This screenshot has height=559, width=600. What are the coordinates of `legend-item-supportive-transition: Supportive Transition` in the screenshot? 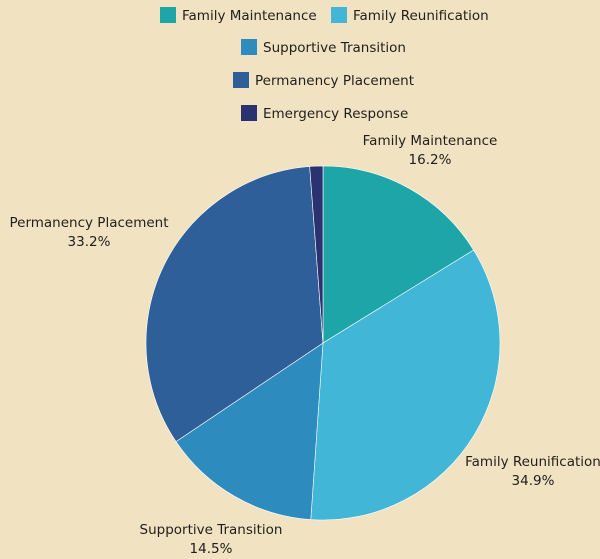 It's located at (323, 47).